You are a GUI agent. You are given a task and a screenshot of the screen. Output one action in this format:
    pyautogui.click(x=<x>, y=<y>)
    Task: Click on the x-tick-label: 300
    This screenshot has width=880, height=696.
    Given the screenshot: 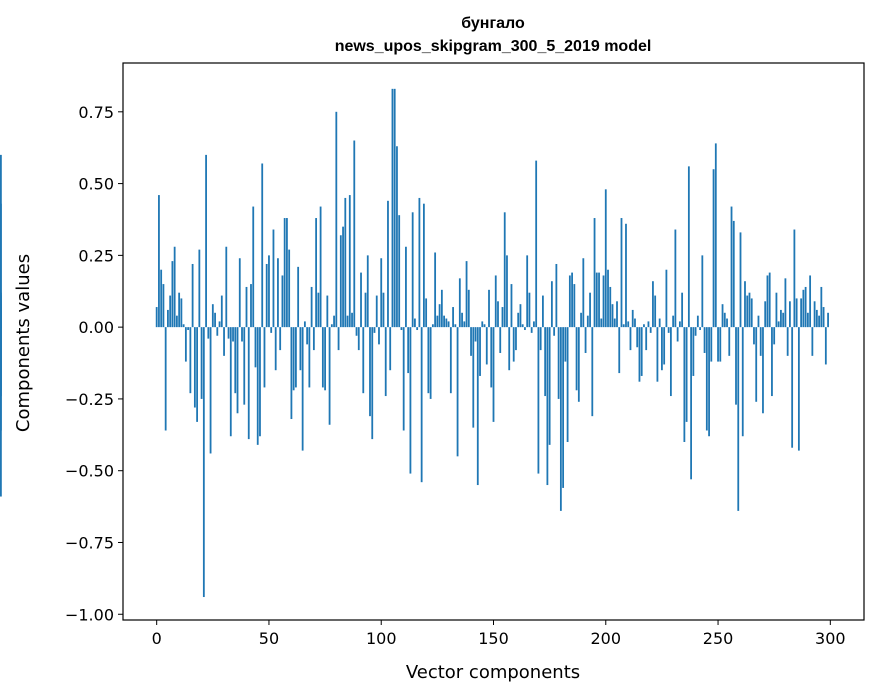 What is the action you would take?
    pyautogui.click(x=830, y=638)
    